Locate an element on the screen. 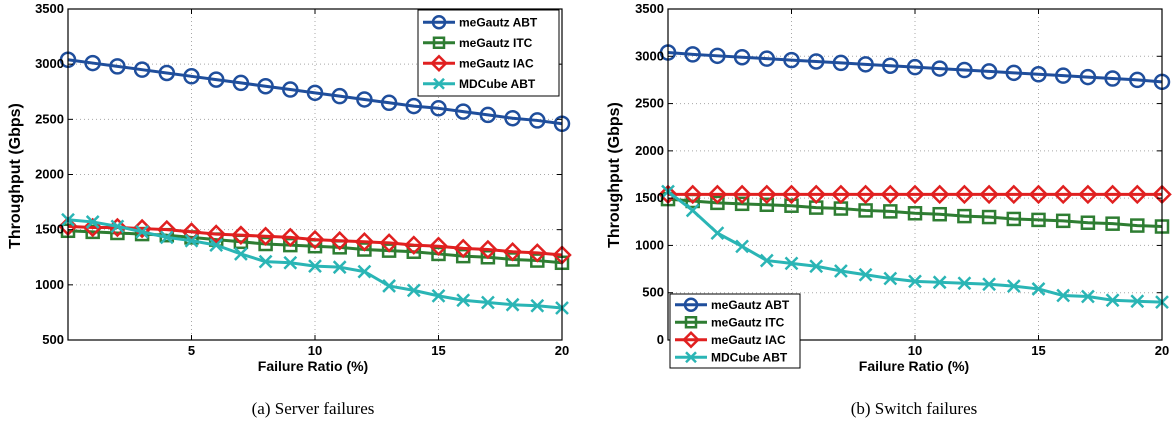 The image size is (1174, 424). y-tick-label: 3500 is located at coordinates (49, 8).